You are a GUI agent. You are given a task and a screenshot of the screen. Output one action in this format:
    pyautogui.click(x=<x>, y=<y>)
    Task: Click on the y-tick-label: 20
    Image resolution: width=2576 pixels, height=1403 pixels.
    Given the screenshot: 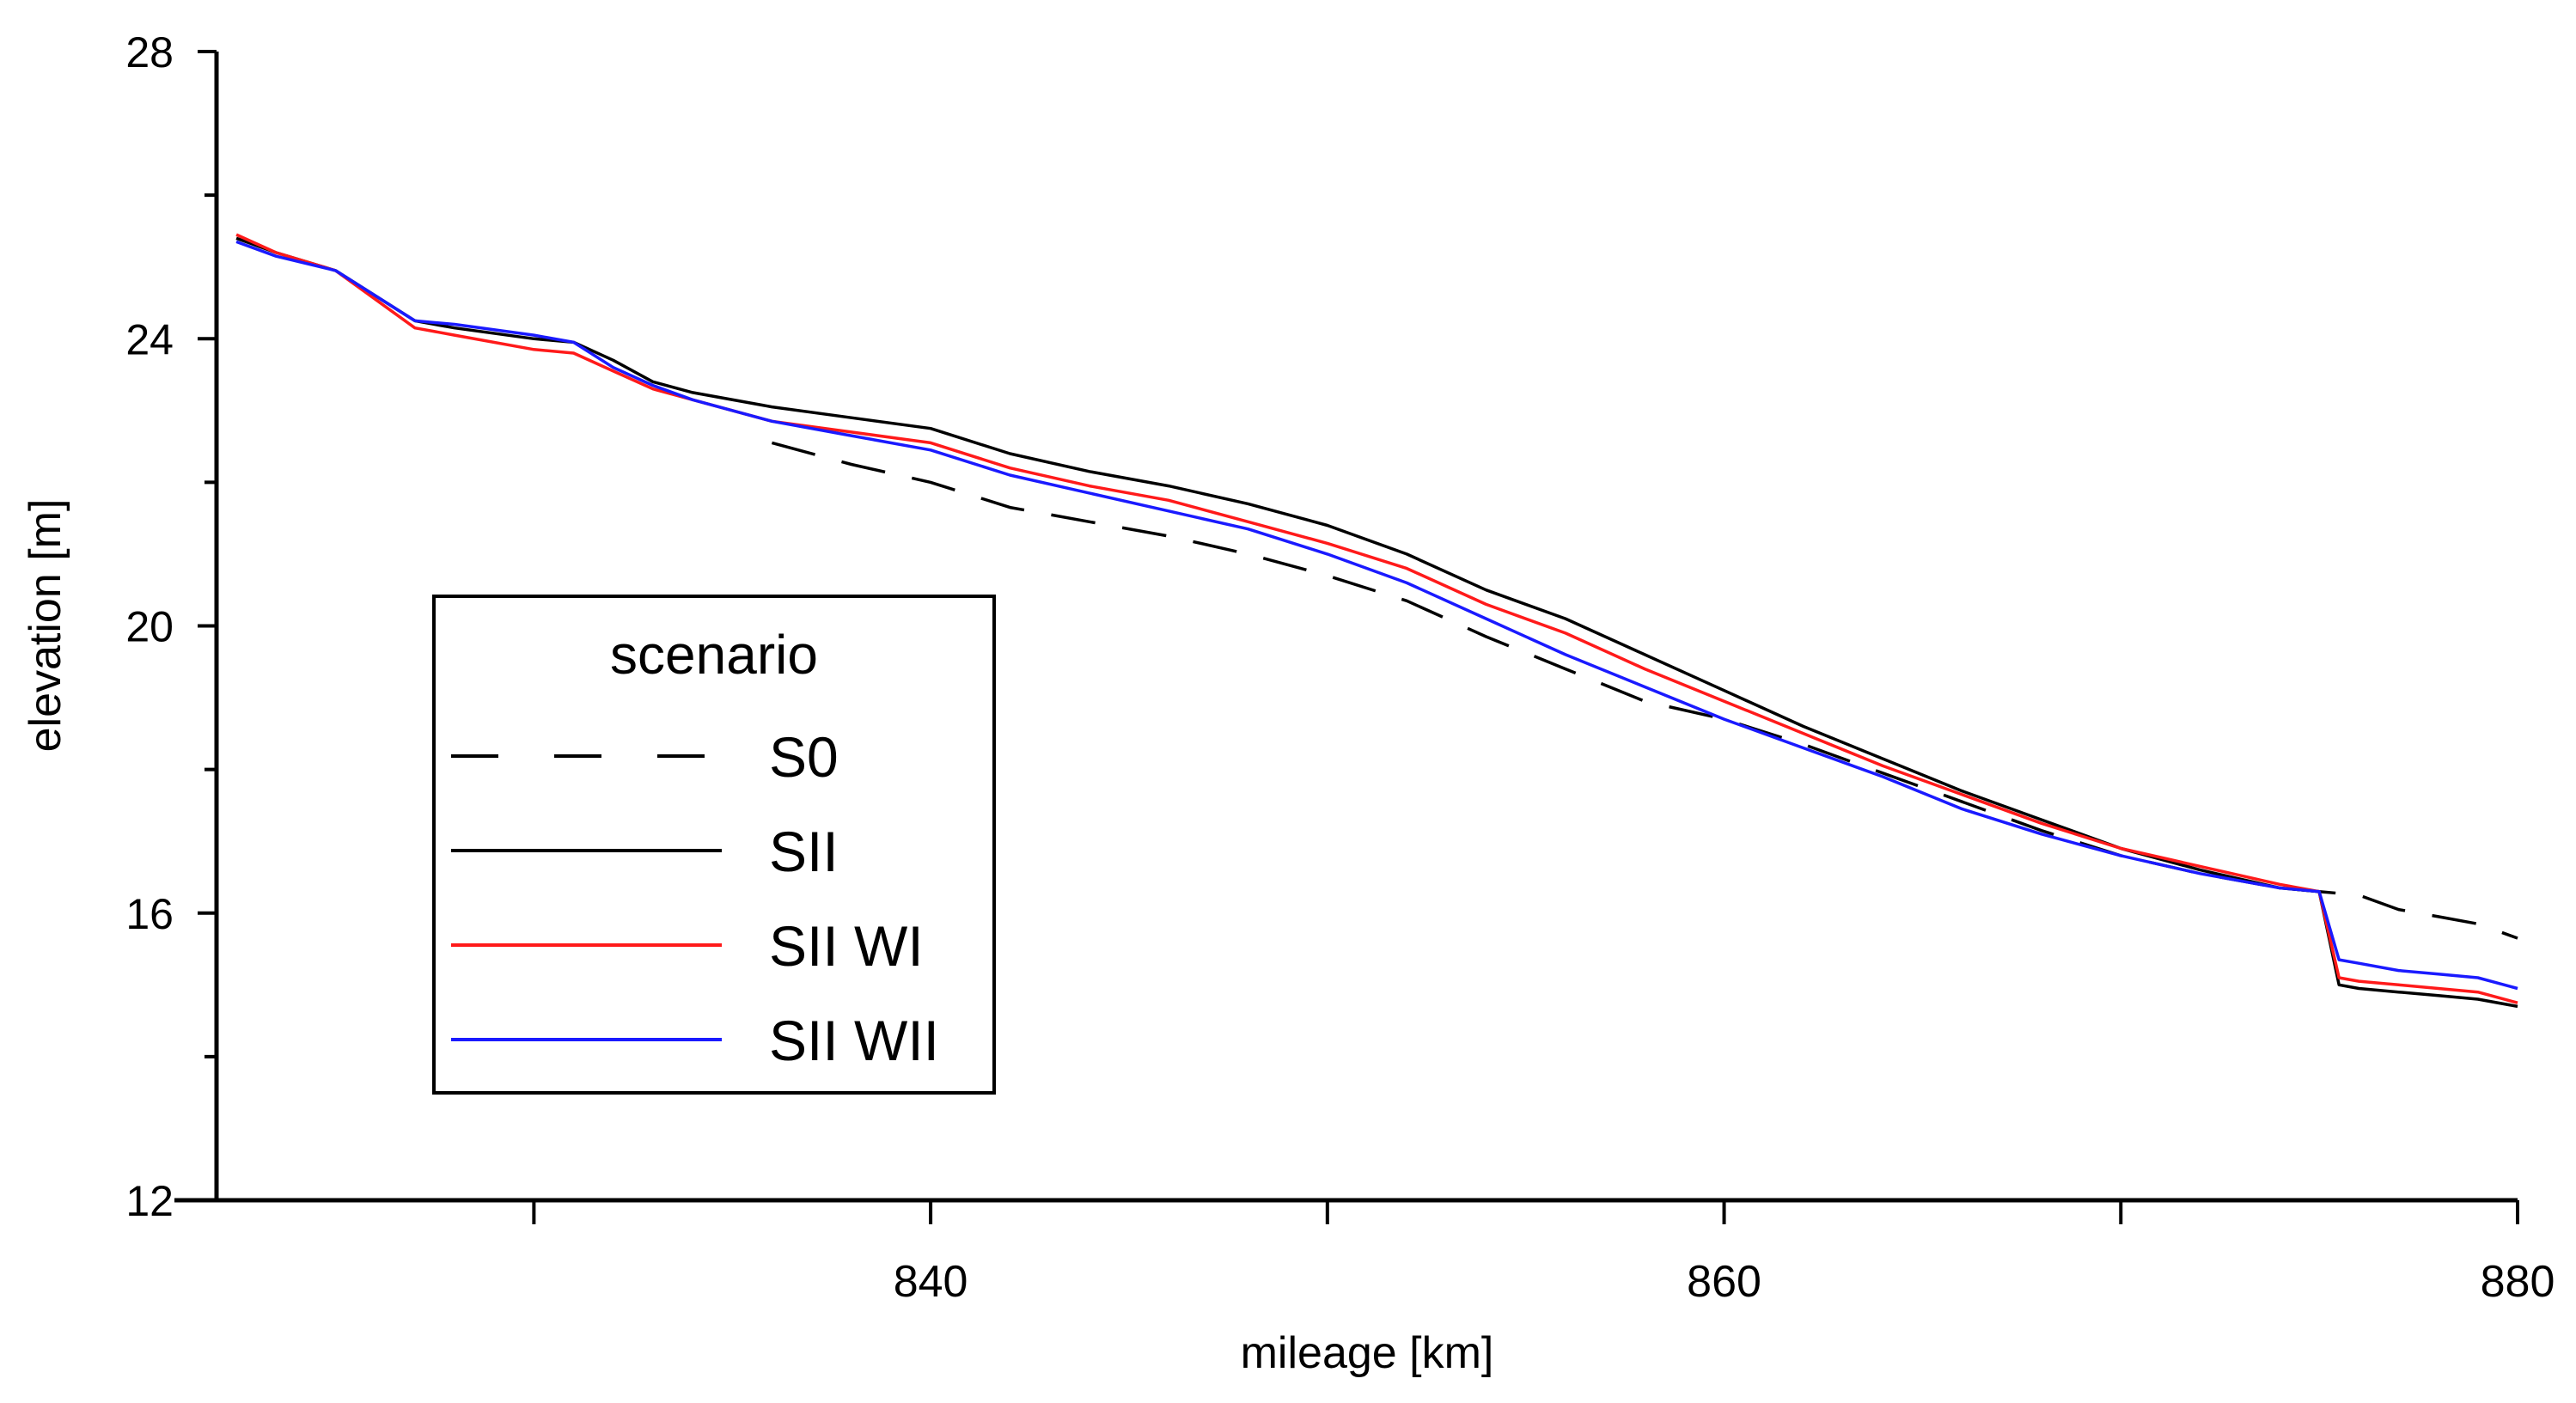 What is the action you would take?
    pyautogui.click(x=149, y=627)
    